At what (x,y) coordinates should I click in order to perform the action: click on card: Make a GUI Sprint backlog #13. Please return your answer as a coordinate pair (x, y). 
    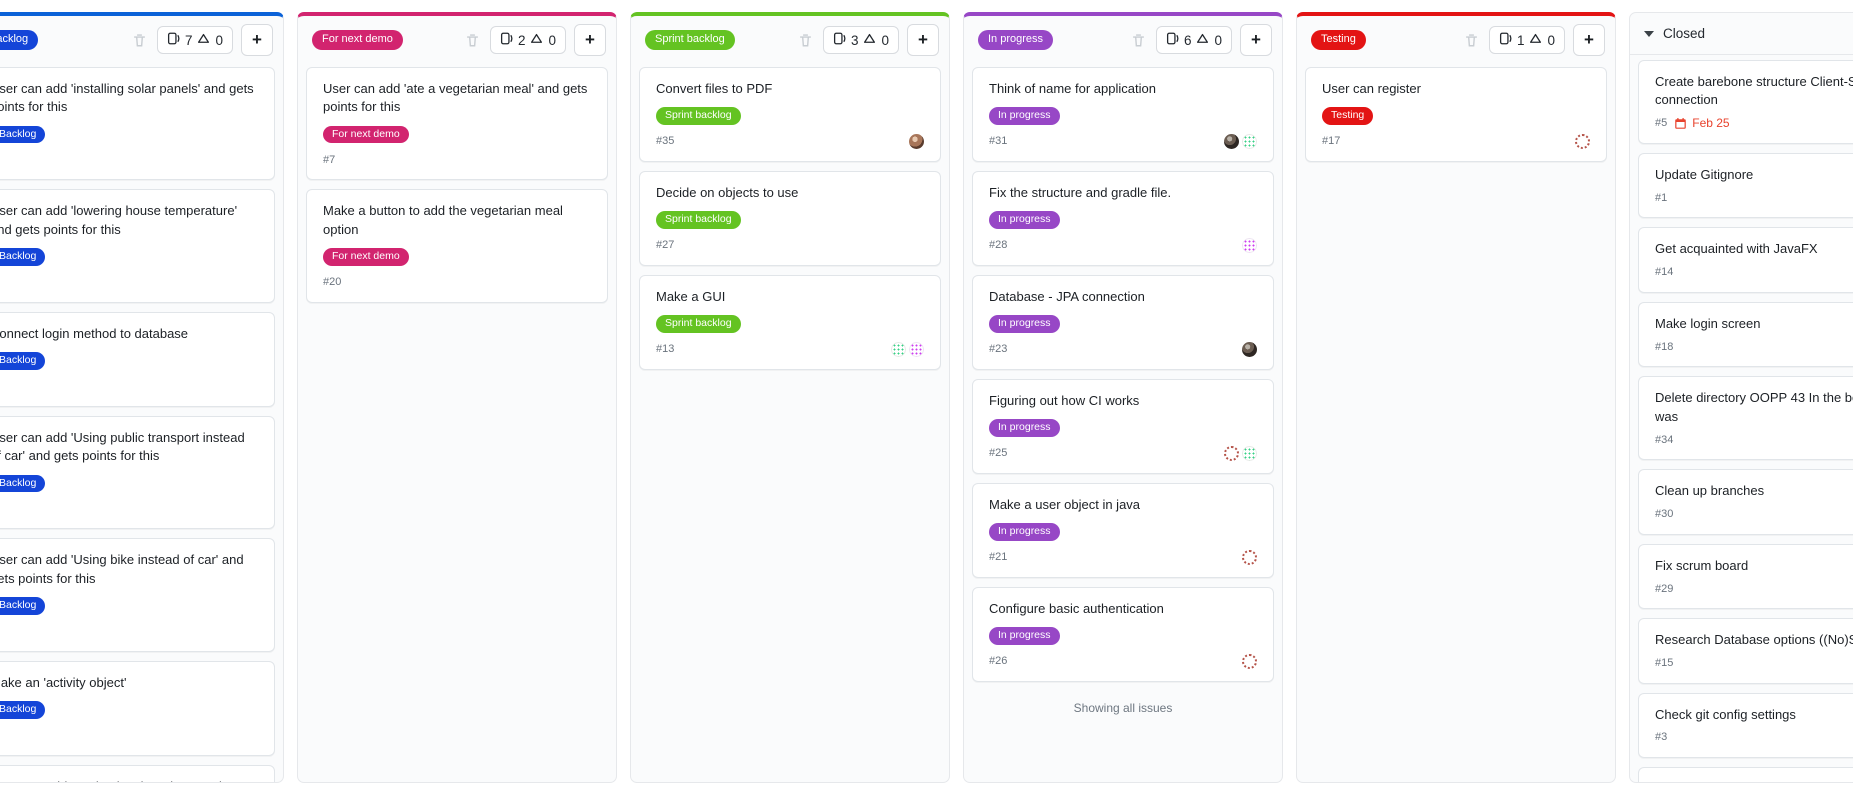
    Looking at the image, I should click on (790, 322).